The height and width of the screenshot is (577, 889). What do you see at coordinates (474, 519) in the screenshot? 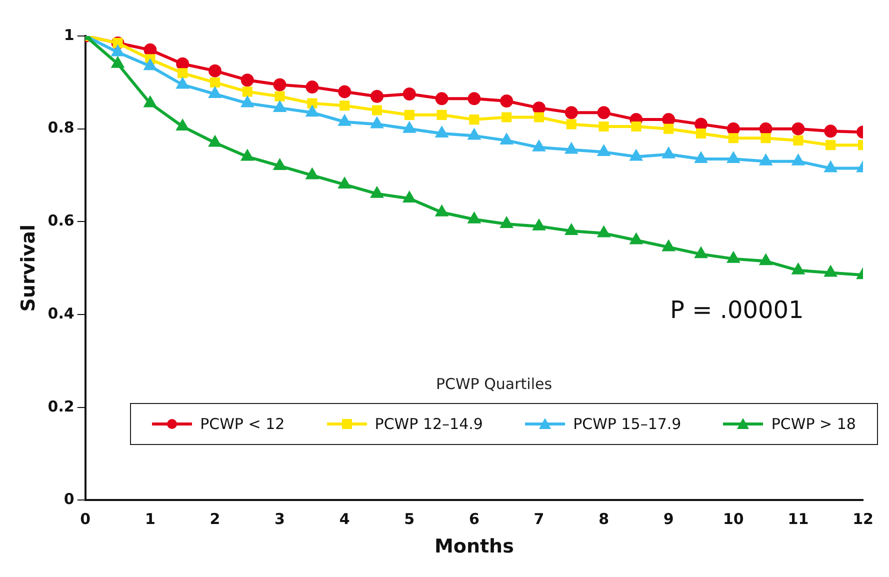
I see `x-tick-label: 6` at bounding box center [474, 519].